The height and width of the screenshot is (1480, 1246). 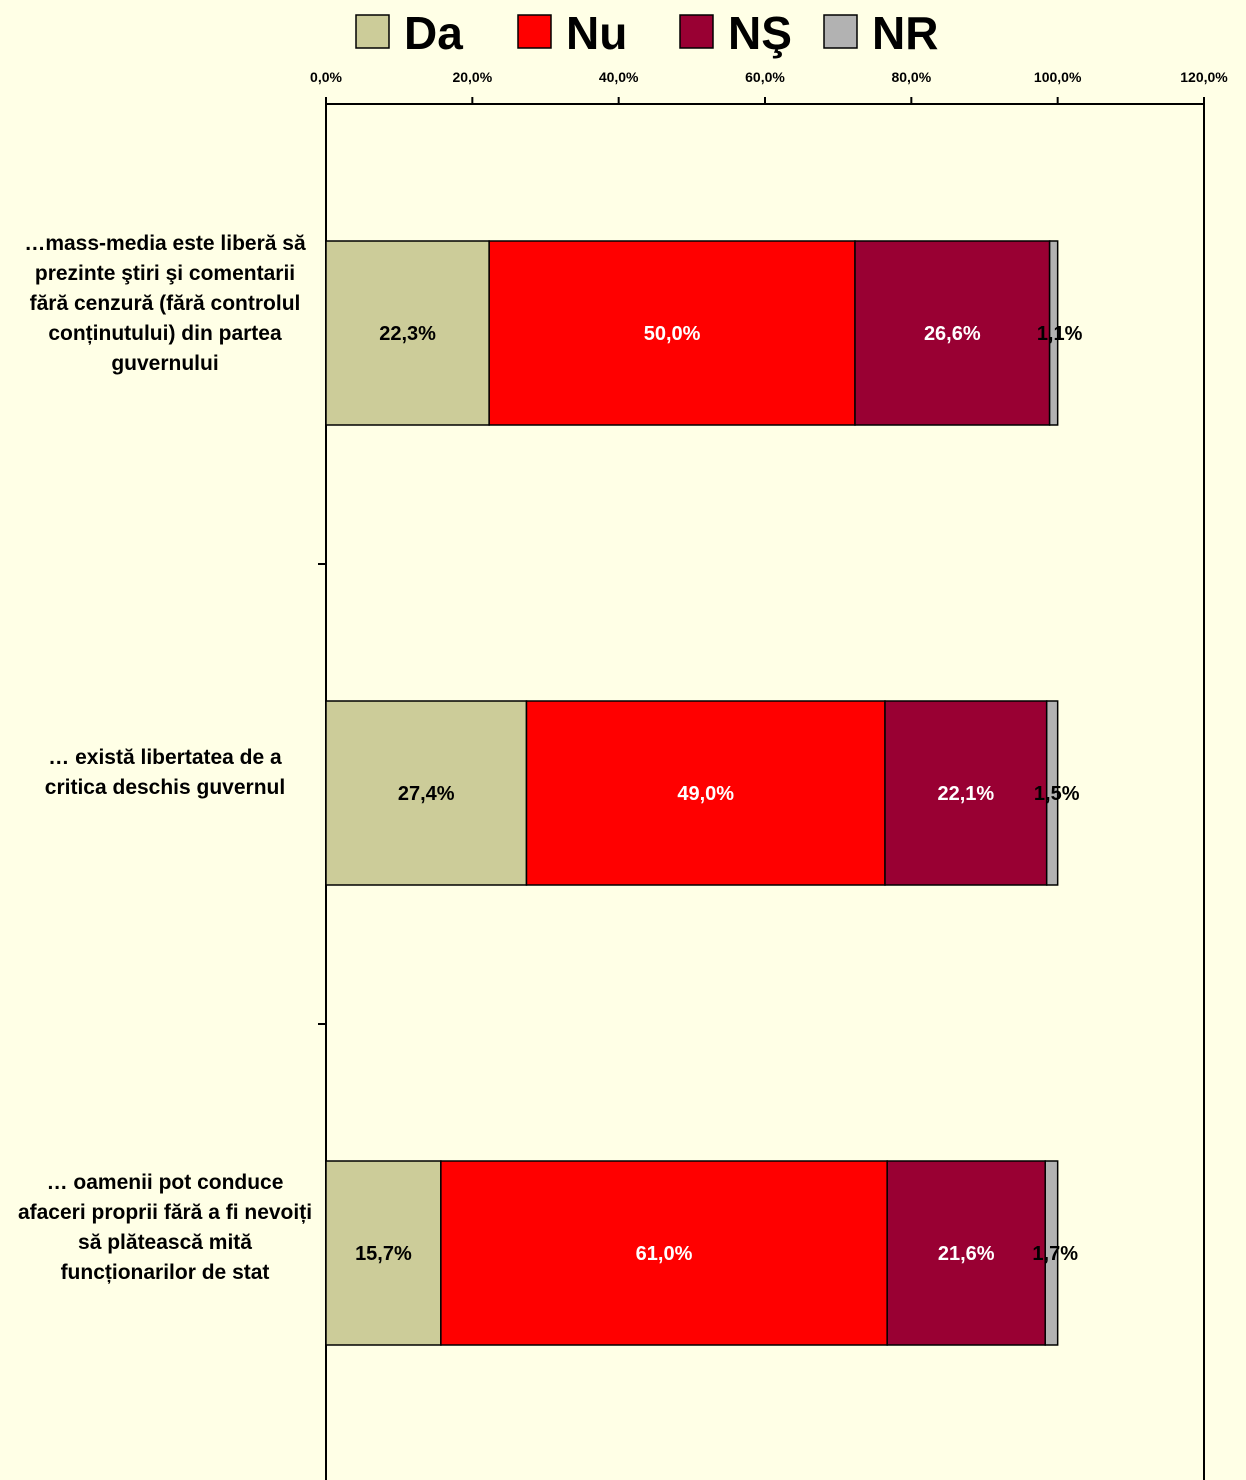 I want to click on data-label-nu: 50,0%, so click(x=672, y=334).